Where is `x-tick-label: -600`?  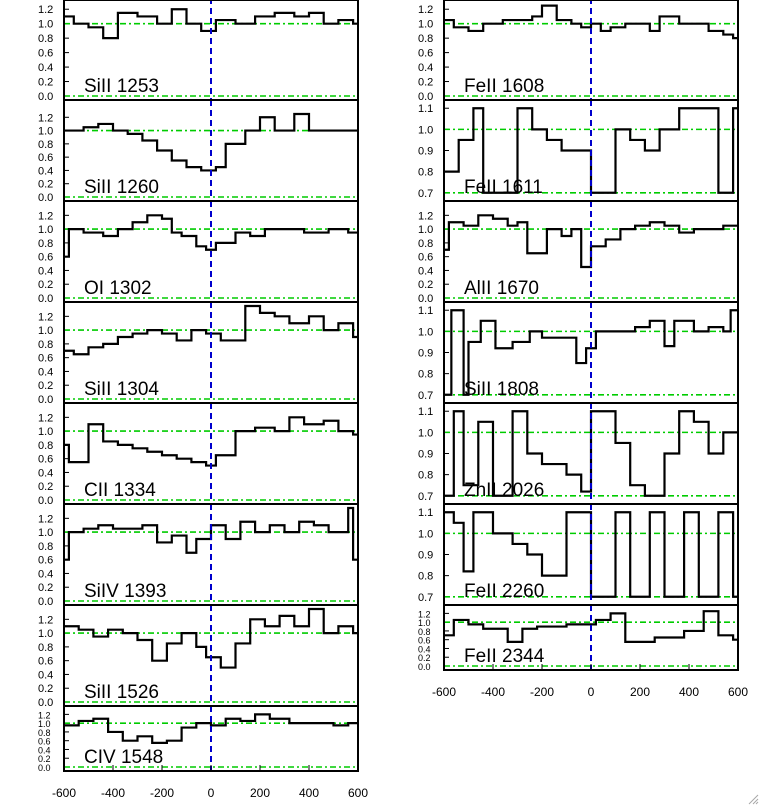
x-tick-label: -600 is located at coordinates (64, 793).